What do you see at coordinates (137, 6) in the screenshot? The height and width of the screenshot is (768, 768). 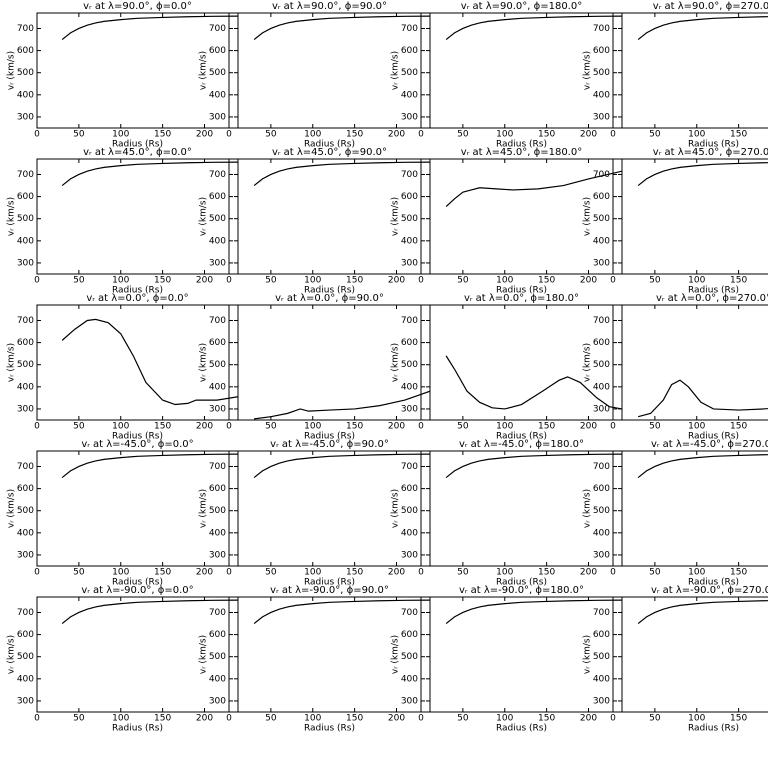 I see `panel-title: vᵣ at λ=90.0°, ϕ=0.0°` at bounding box center [137, 6].